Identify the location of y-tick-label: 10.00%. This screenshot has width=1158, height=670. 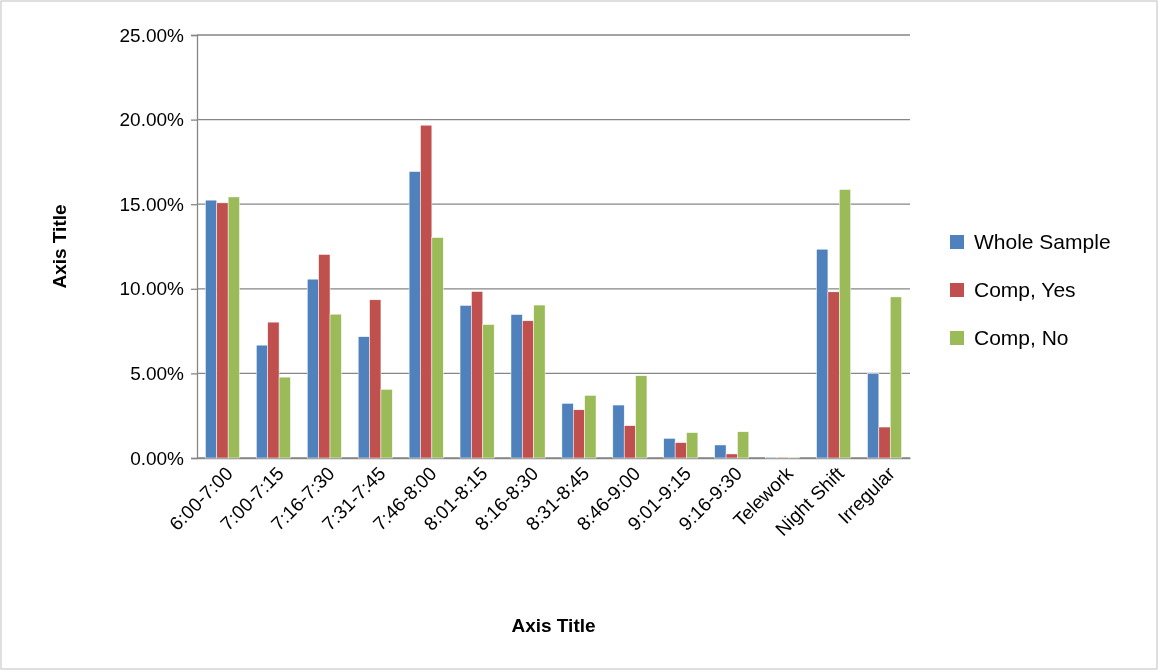
(152, 289).